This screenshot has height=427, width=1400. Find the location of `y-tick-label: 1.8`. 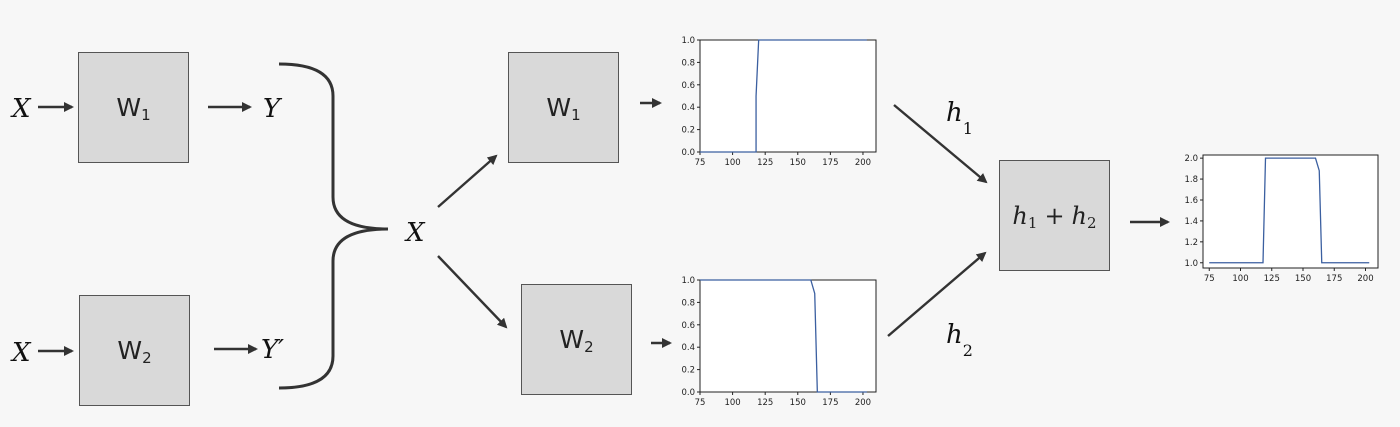

y-tick-label: 1.8 is located at coordinates (1191, 180).